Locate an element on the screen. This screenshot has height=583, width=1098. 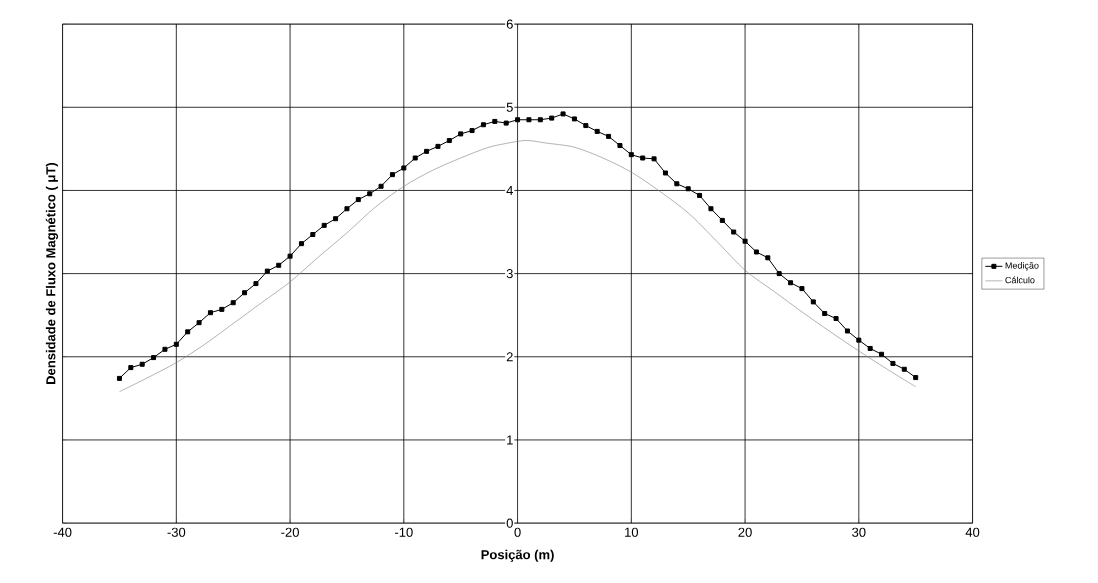
x-axis-title: Posição (m) is located at coordinates (517, 555).